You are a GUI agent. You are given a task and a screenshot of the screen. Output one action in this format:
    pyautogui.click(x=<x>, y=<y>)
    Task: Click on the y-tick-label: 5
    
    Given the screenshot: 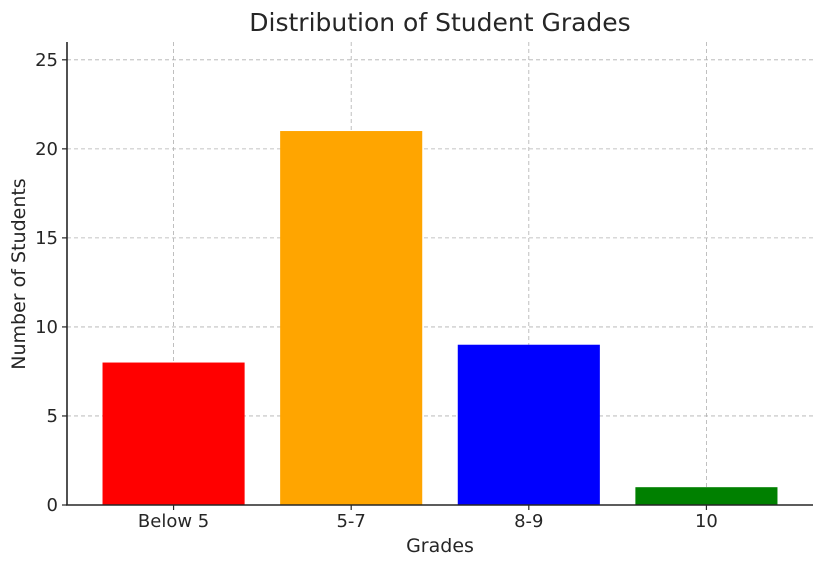 What is the action you would take?
    pyautogui.click(x=52, y=416)
    